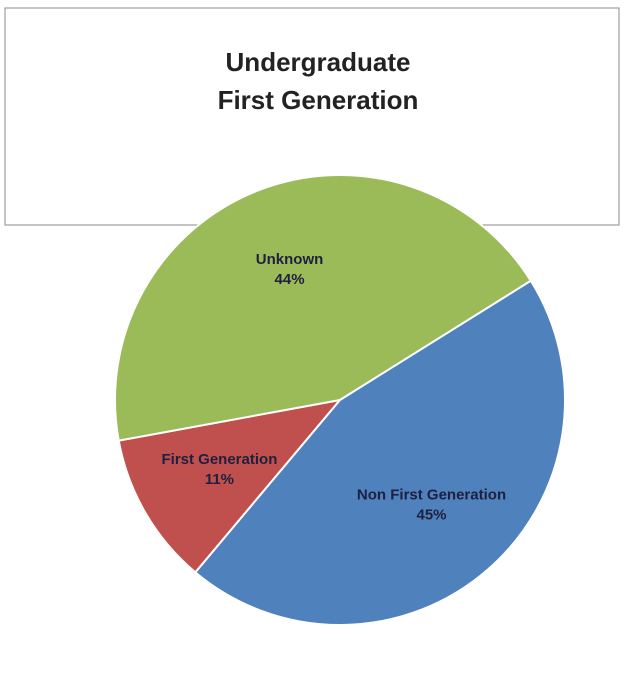  Describe the element at coordinates (219, 479) in the screenshot. I see `value-label: 11%` at that location.